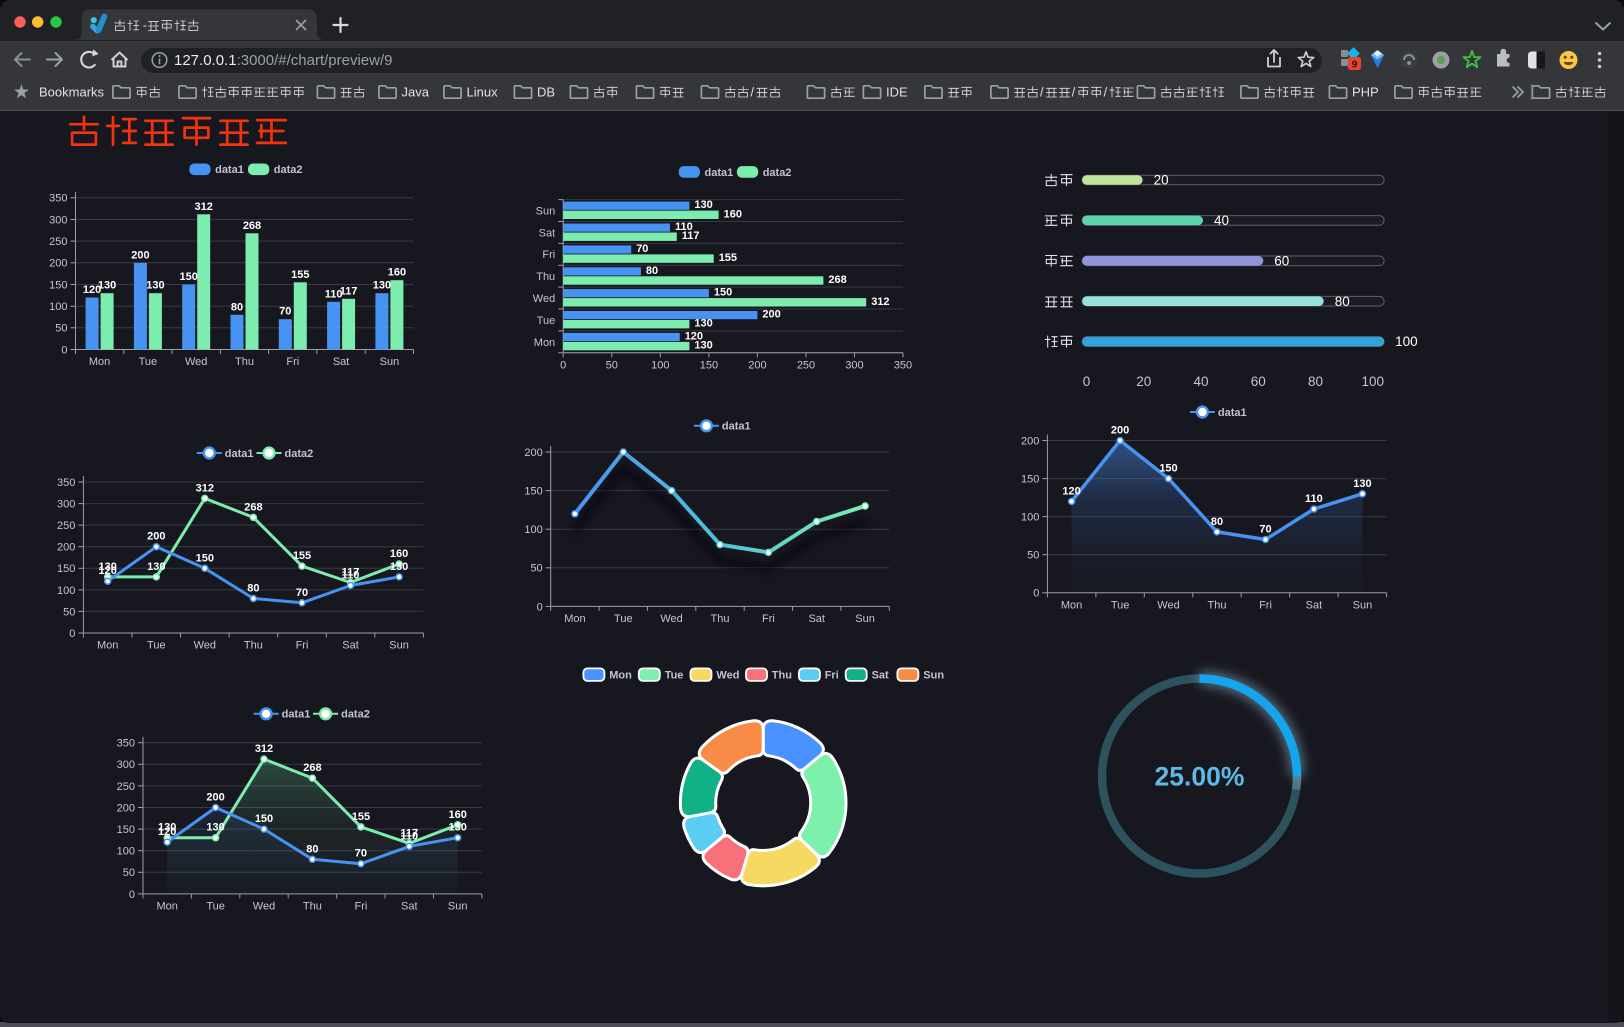 The width and height of the screenshot is (1624, 1027). What do you see at coordinates (546, 92) in the screenshot?
I see `svg-text: DB` at bounding box center [546, 92].